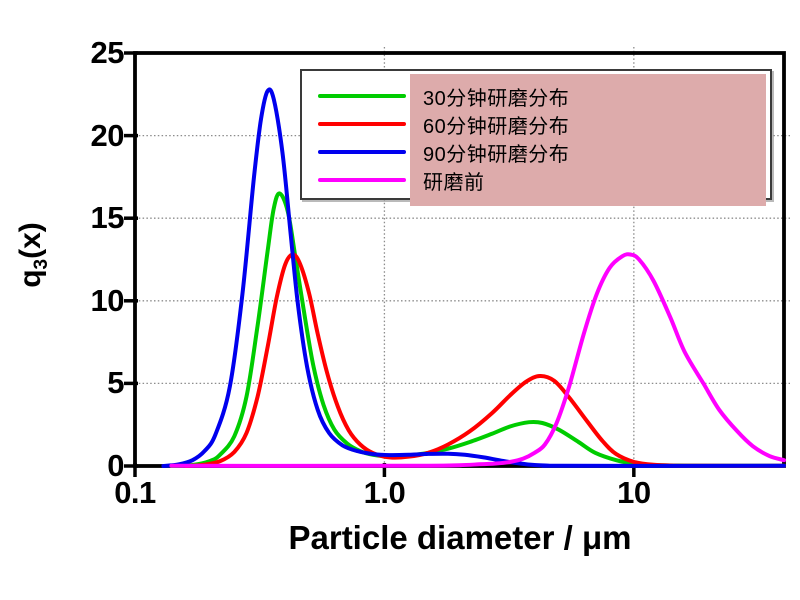  Describe the element at coordinates (115, 465) in the screenshot. I see `y-tick-label: 0` at that location.